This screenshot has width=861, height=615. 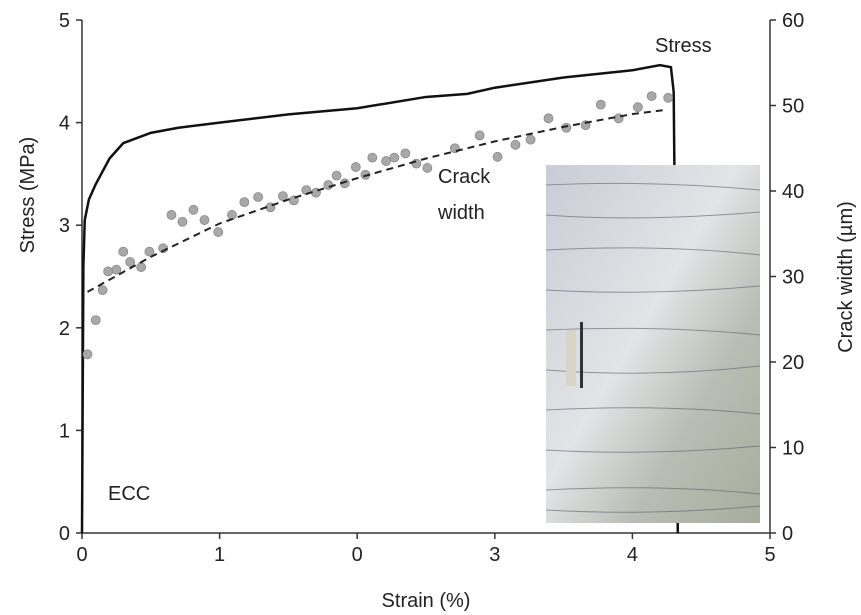 What do you see at coordinates (793, 107) in the screenshot?
I see `y2-tick-label: 50` at bounding box center [793, 107].